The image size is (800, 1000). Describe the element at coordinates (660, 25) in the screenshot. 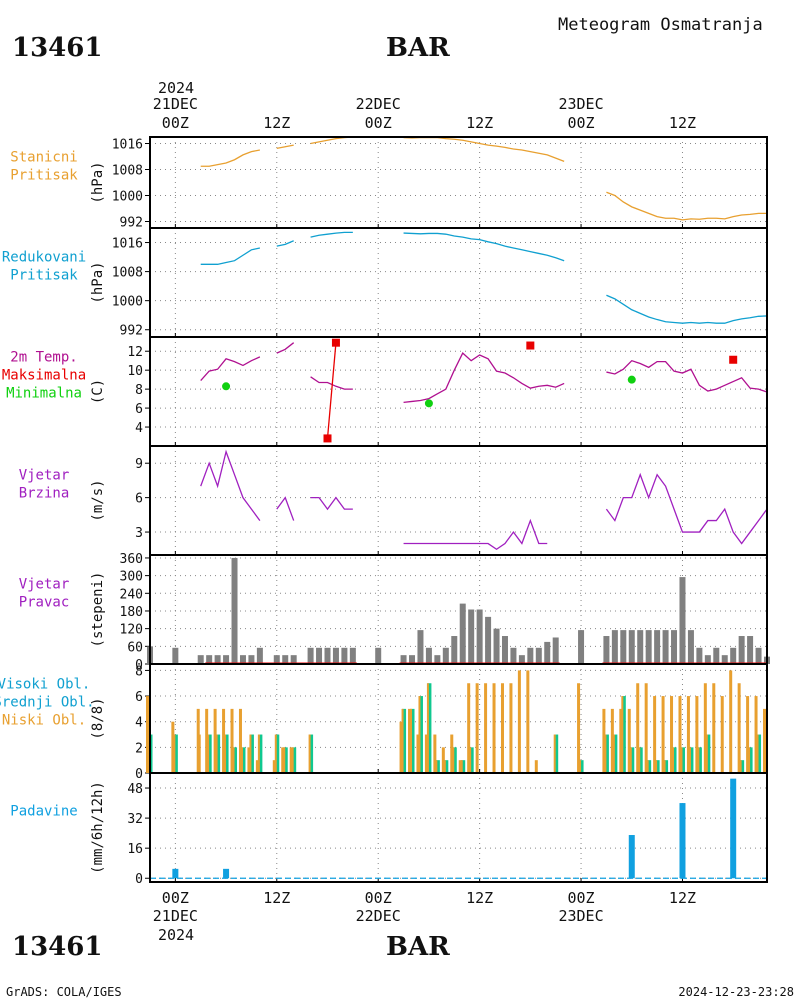

I see `meteogram-title: Meteogram Osmatranja` at that location.